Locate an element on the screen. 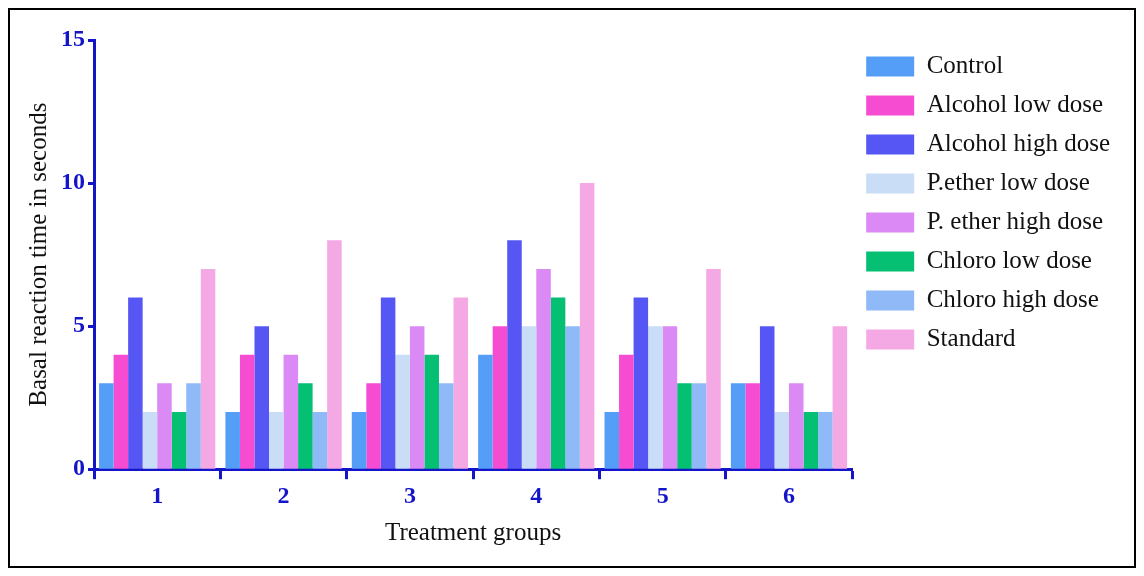  y-tick-label: 15 is located at coordinates (73, 38).